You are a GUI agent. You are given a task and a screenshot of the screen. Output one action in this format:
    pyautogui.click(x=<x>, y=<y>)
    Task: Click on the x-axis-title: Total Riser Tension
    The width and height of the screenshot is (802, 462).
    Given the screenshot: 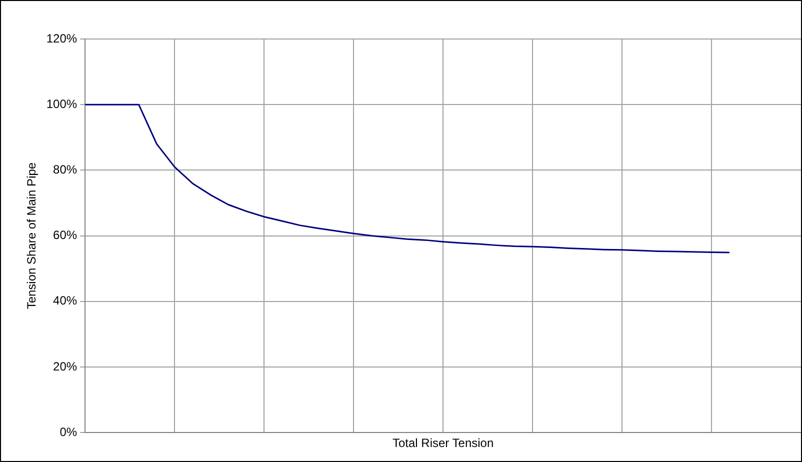 What is the action you would take?
    pyautogui.click(x=443, y=443)
    